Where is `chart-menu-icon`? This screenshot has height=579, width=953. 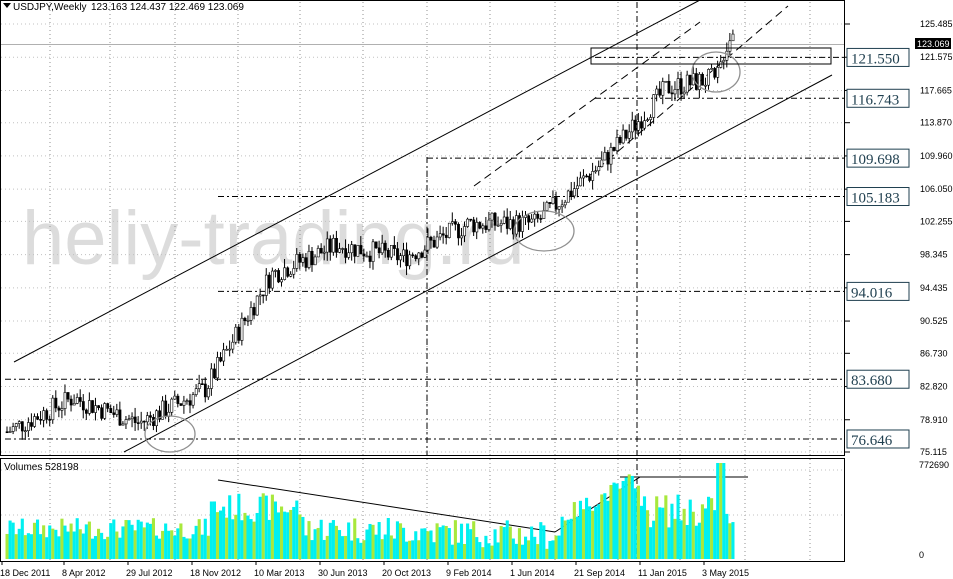
chart-menu-icon is located at coordinates (7, 5).